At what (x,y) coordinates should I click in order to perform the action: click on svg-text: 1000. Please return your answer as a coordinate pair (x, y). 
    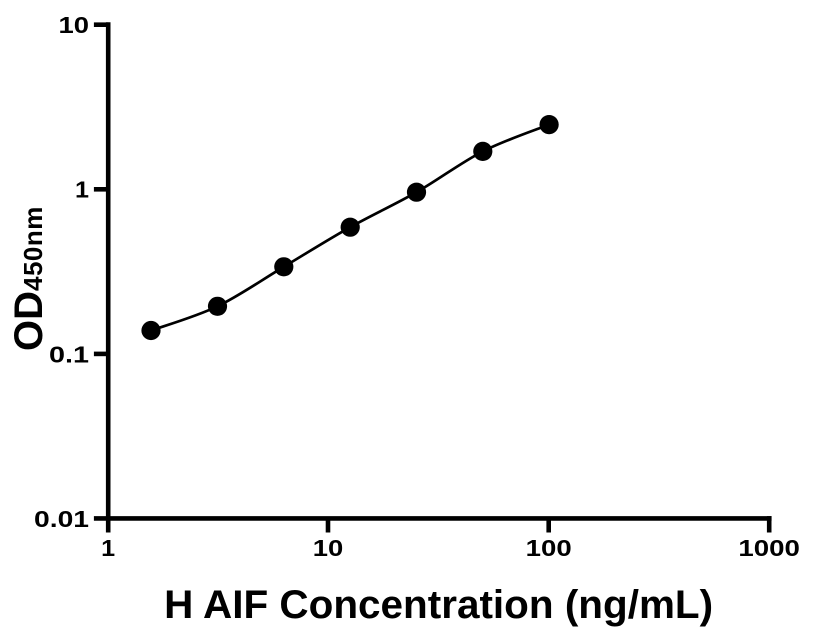
    Looking at the image, I should click on (769, 548).